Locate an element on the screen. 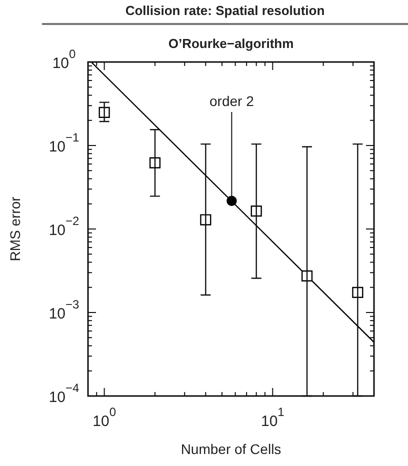 The image size is (408, 466). chart-subtitle: O’Rourke−algorithm is located at coordinates (231, 43).